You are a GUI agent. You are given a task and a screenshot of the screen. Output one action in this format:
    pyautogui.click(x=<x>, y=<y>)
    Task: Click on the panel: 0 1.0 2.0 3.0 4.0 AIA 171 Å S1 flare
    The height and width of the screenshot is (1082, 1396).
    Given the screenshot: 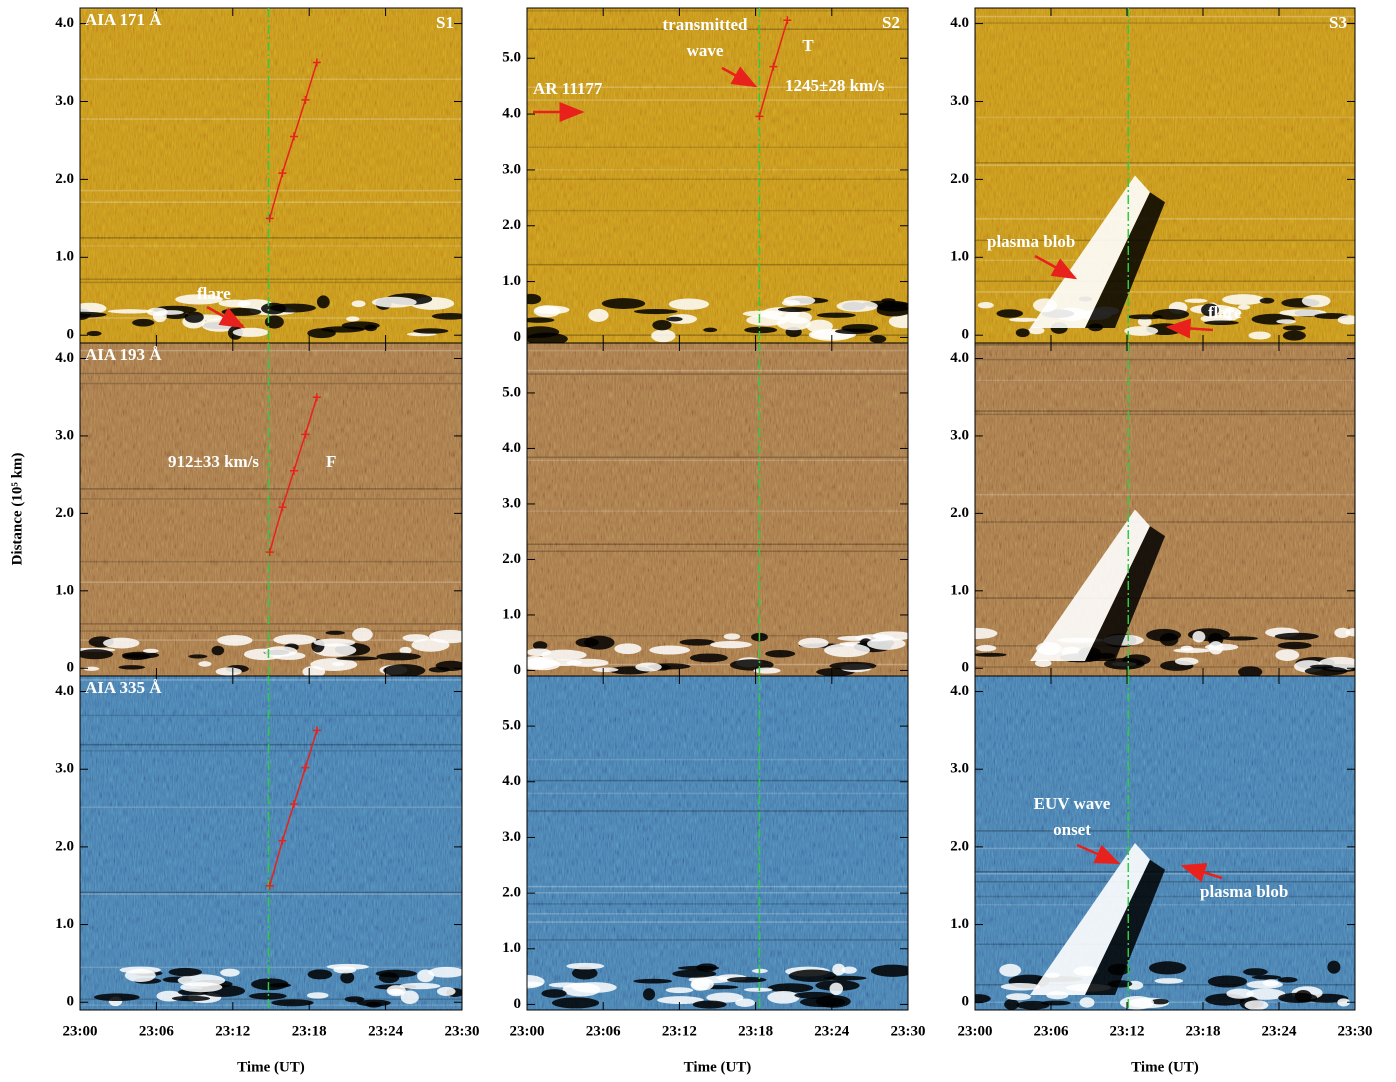 What is the action you would take?
    pyautogui.click(x=259, y=175)
    